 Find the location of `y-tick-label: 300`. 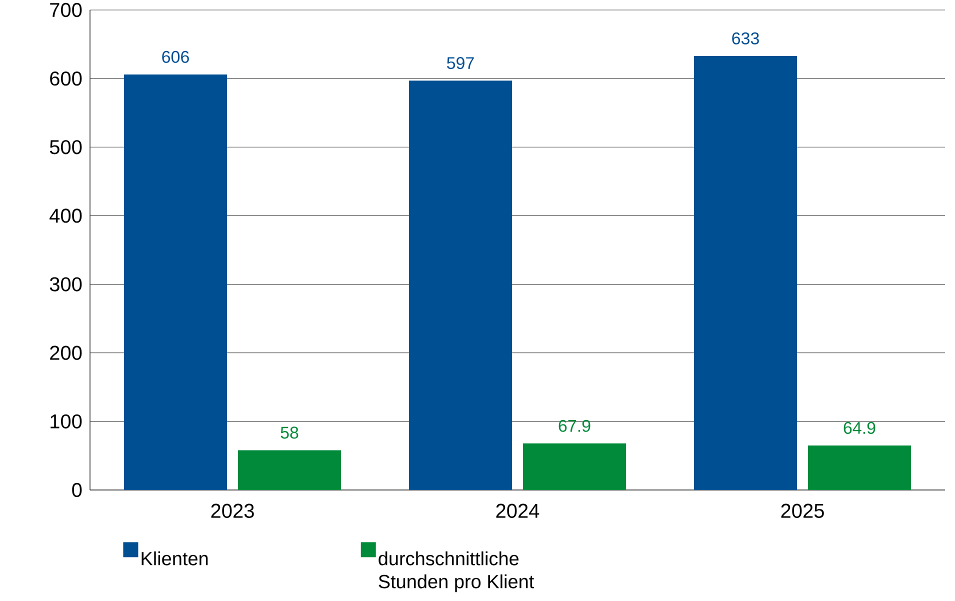

y-tick-label: 300 is located at coordinates (66, 284).